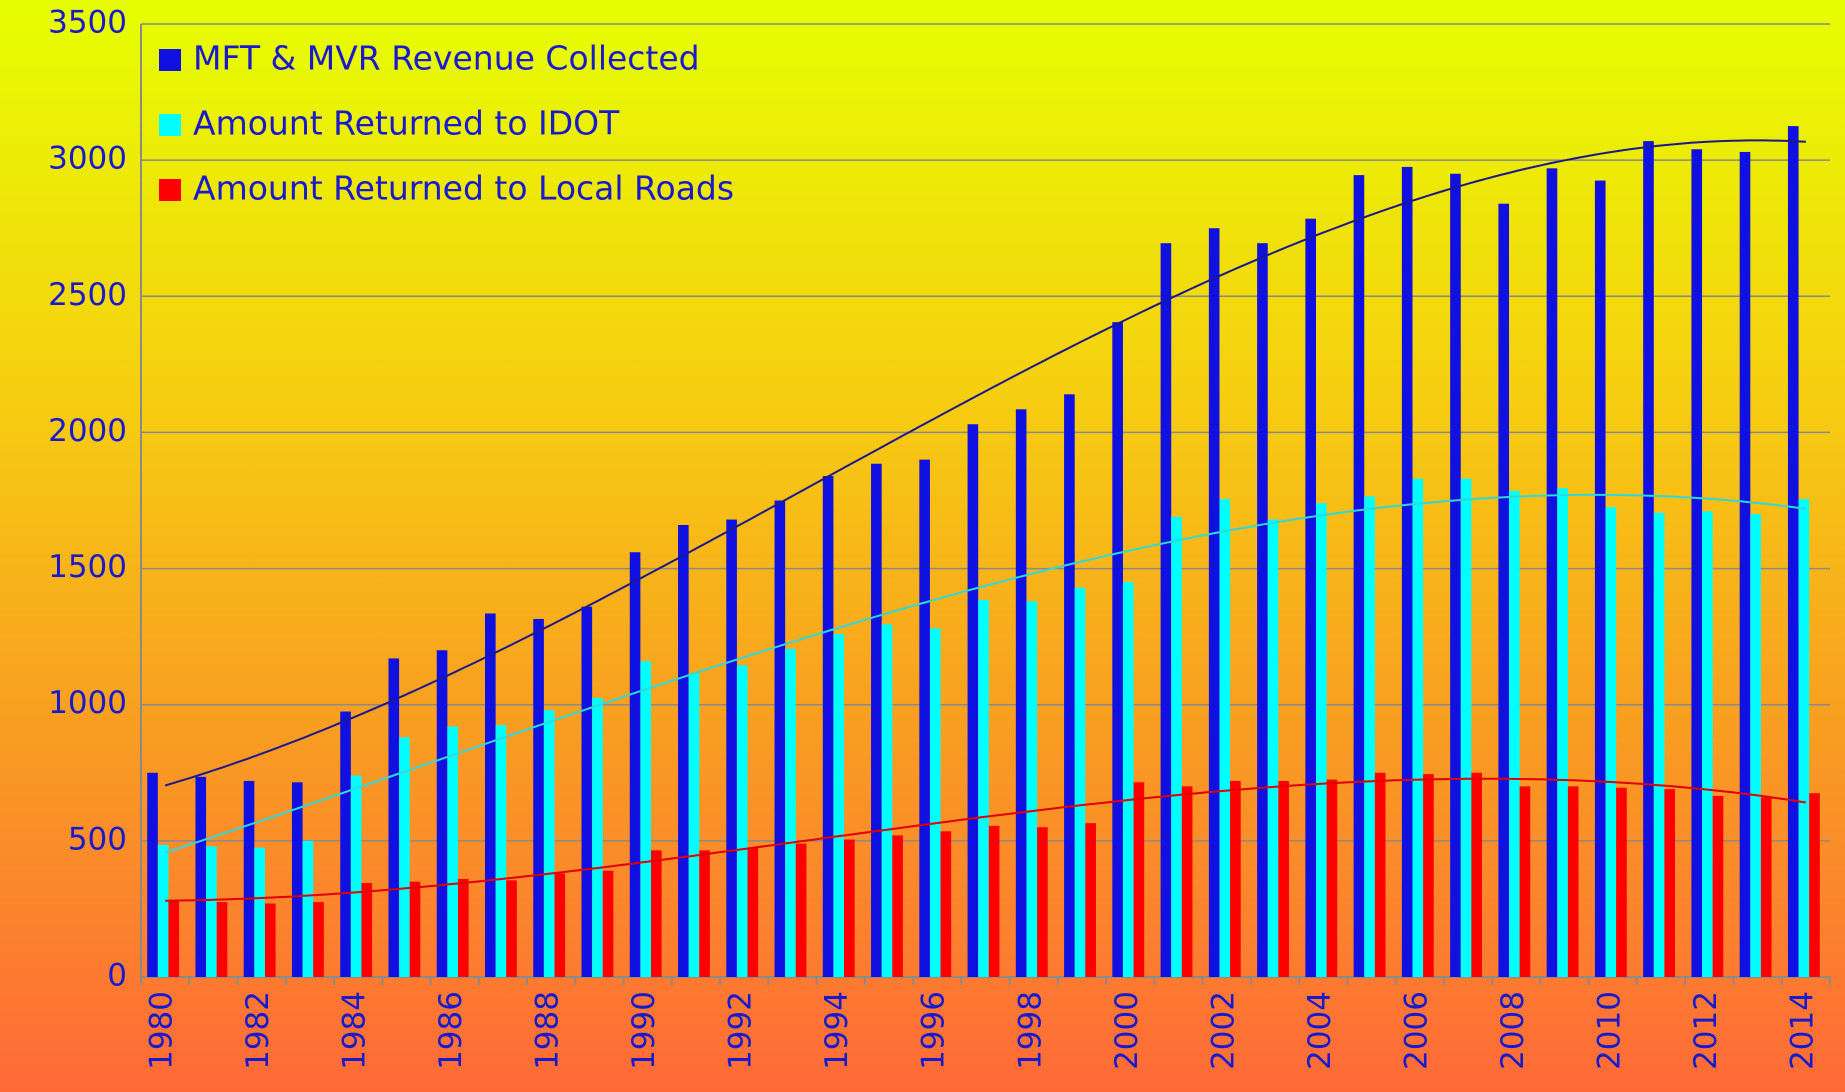  What do you see at coordinates (117, 976) in the screenshot?
I see `y-tick-label: 0` at bounding box center [117, 976].